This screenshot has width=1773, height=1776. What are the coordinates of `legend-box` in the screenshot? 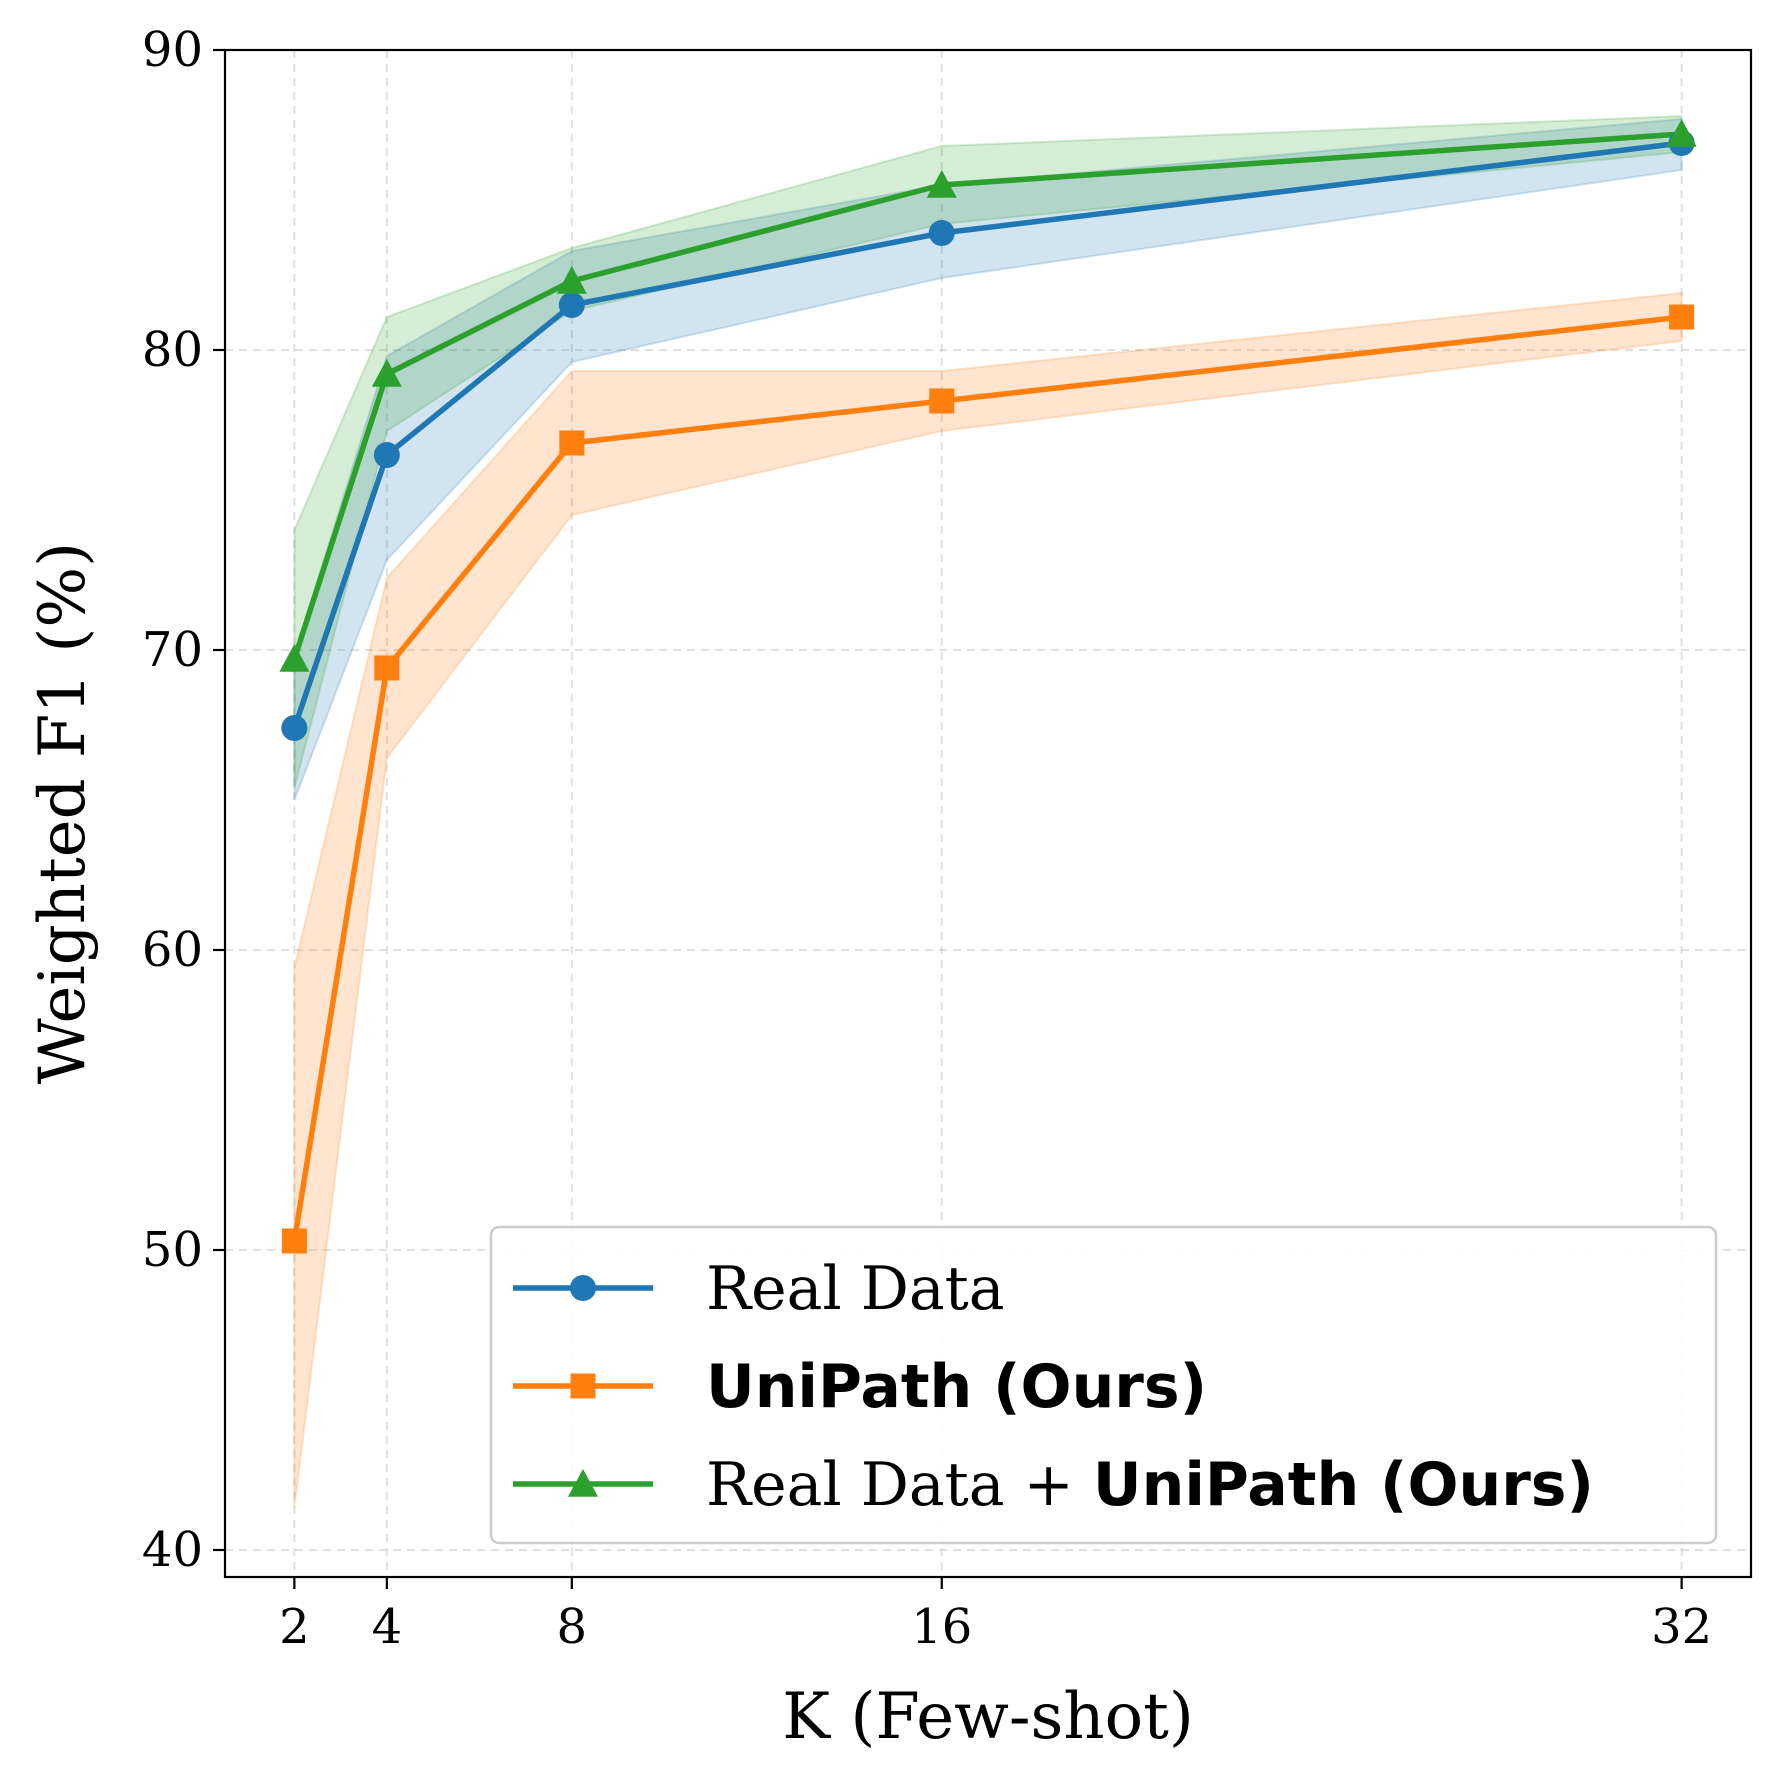 It's located at (1103, 1385).